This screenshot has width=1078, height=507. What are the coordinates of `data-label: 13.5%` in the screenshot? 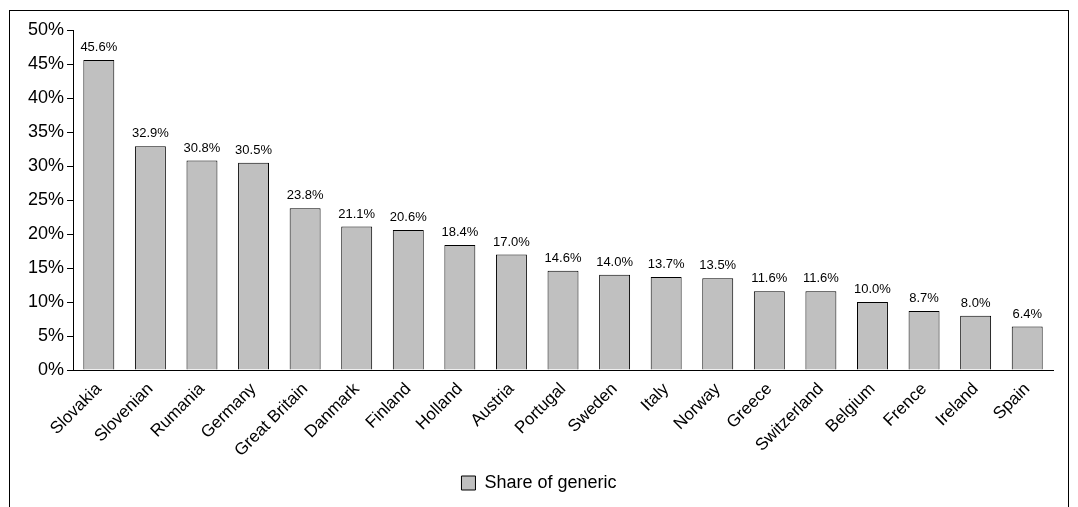 It's located at (718, 265).